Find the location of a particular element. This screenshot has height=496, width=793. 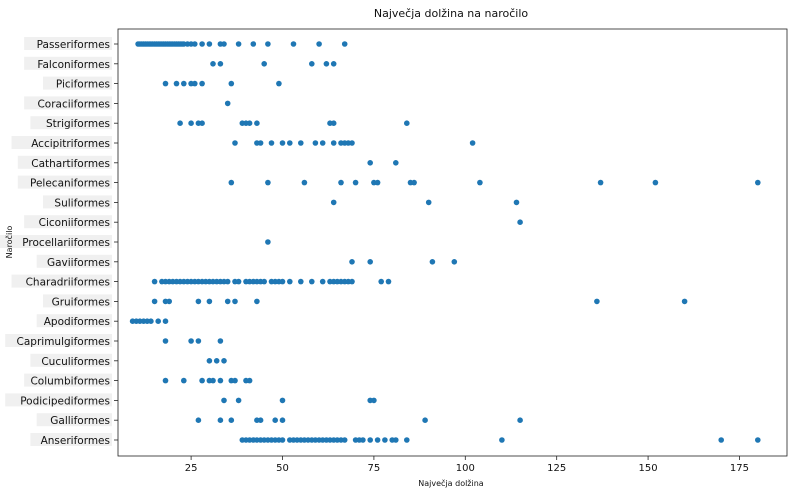

y-tick-label: Columbiformes is located at coordinates (70, 382).